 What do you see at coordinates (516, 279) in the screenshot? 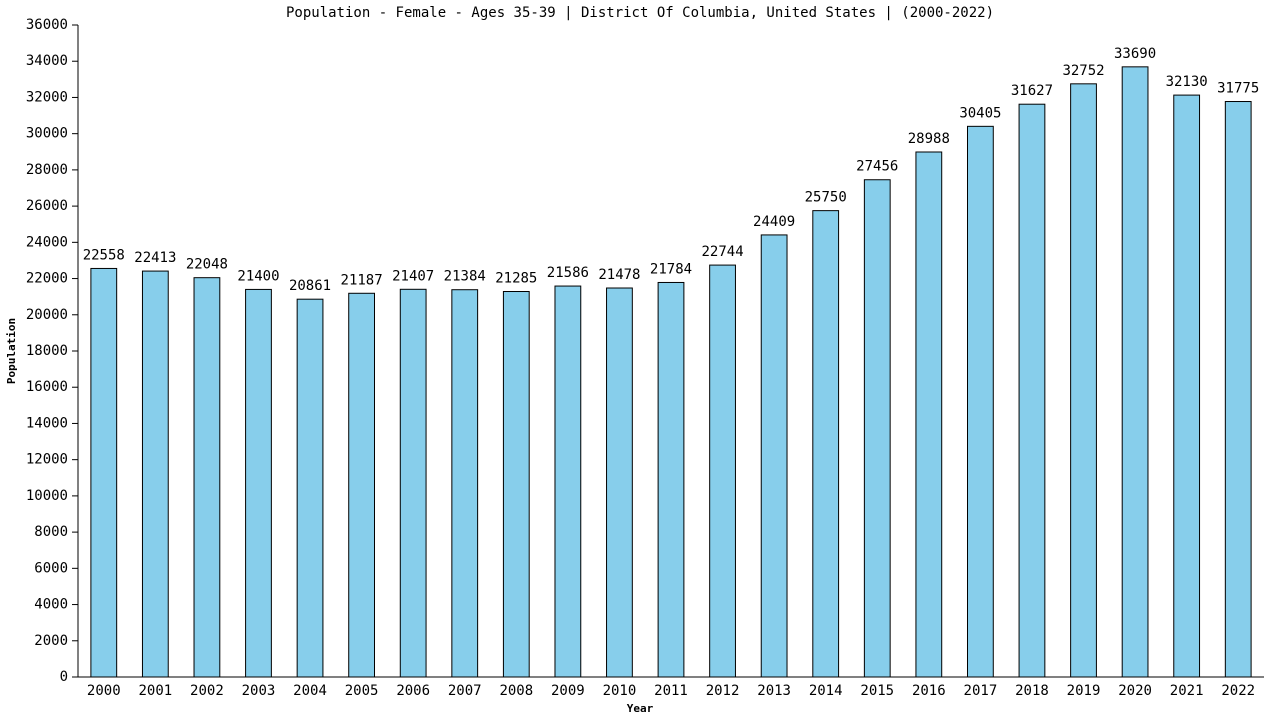
I see `value-label: 21285` at bounding box center [516, 279].